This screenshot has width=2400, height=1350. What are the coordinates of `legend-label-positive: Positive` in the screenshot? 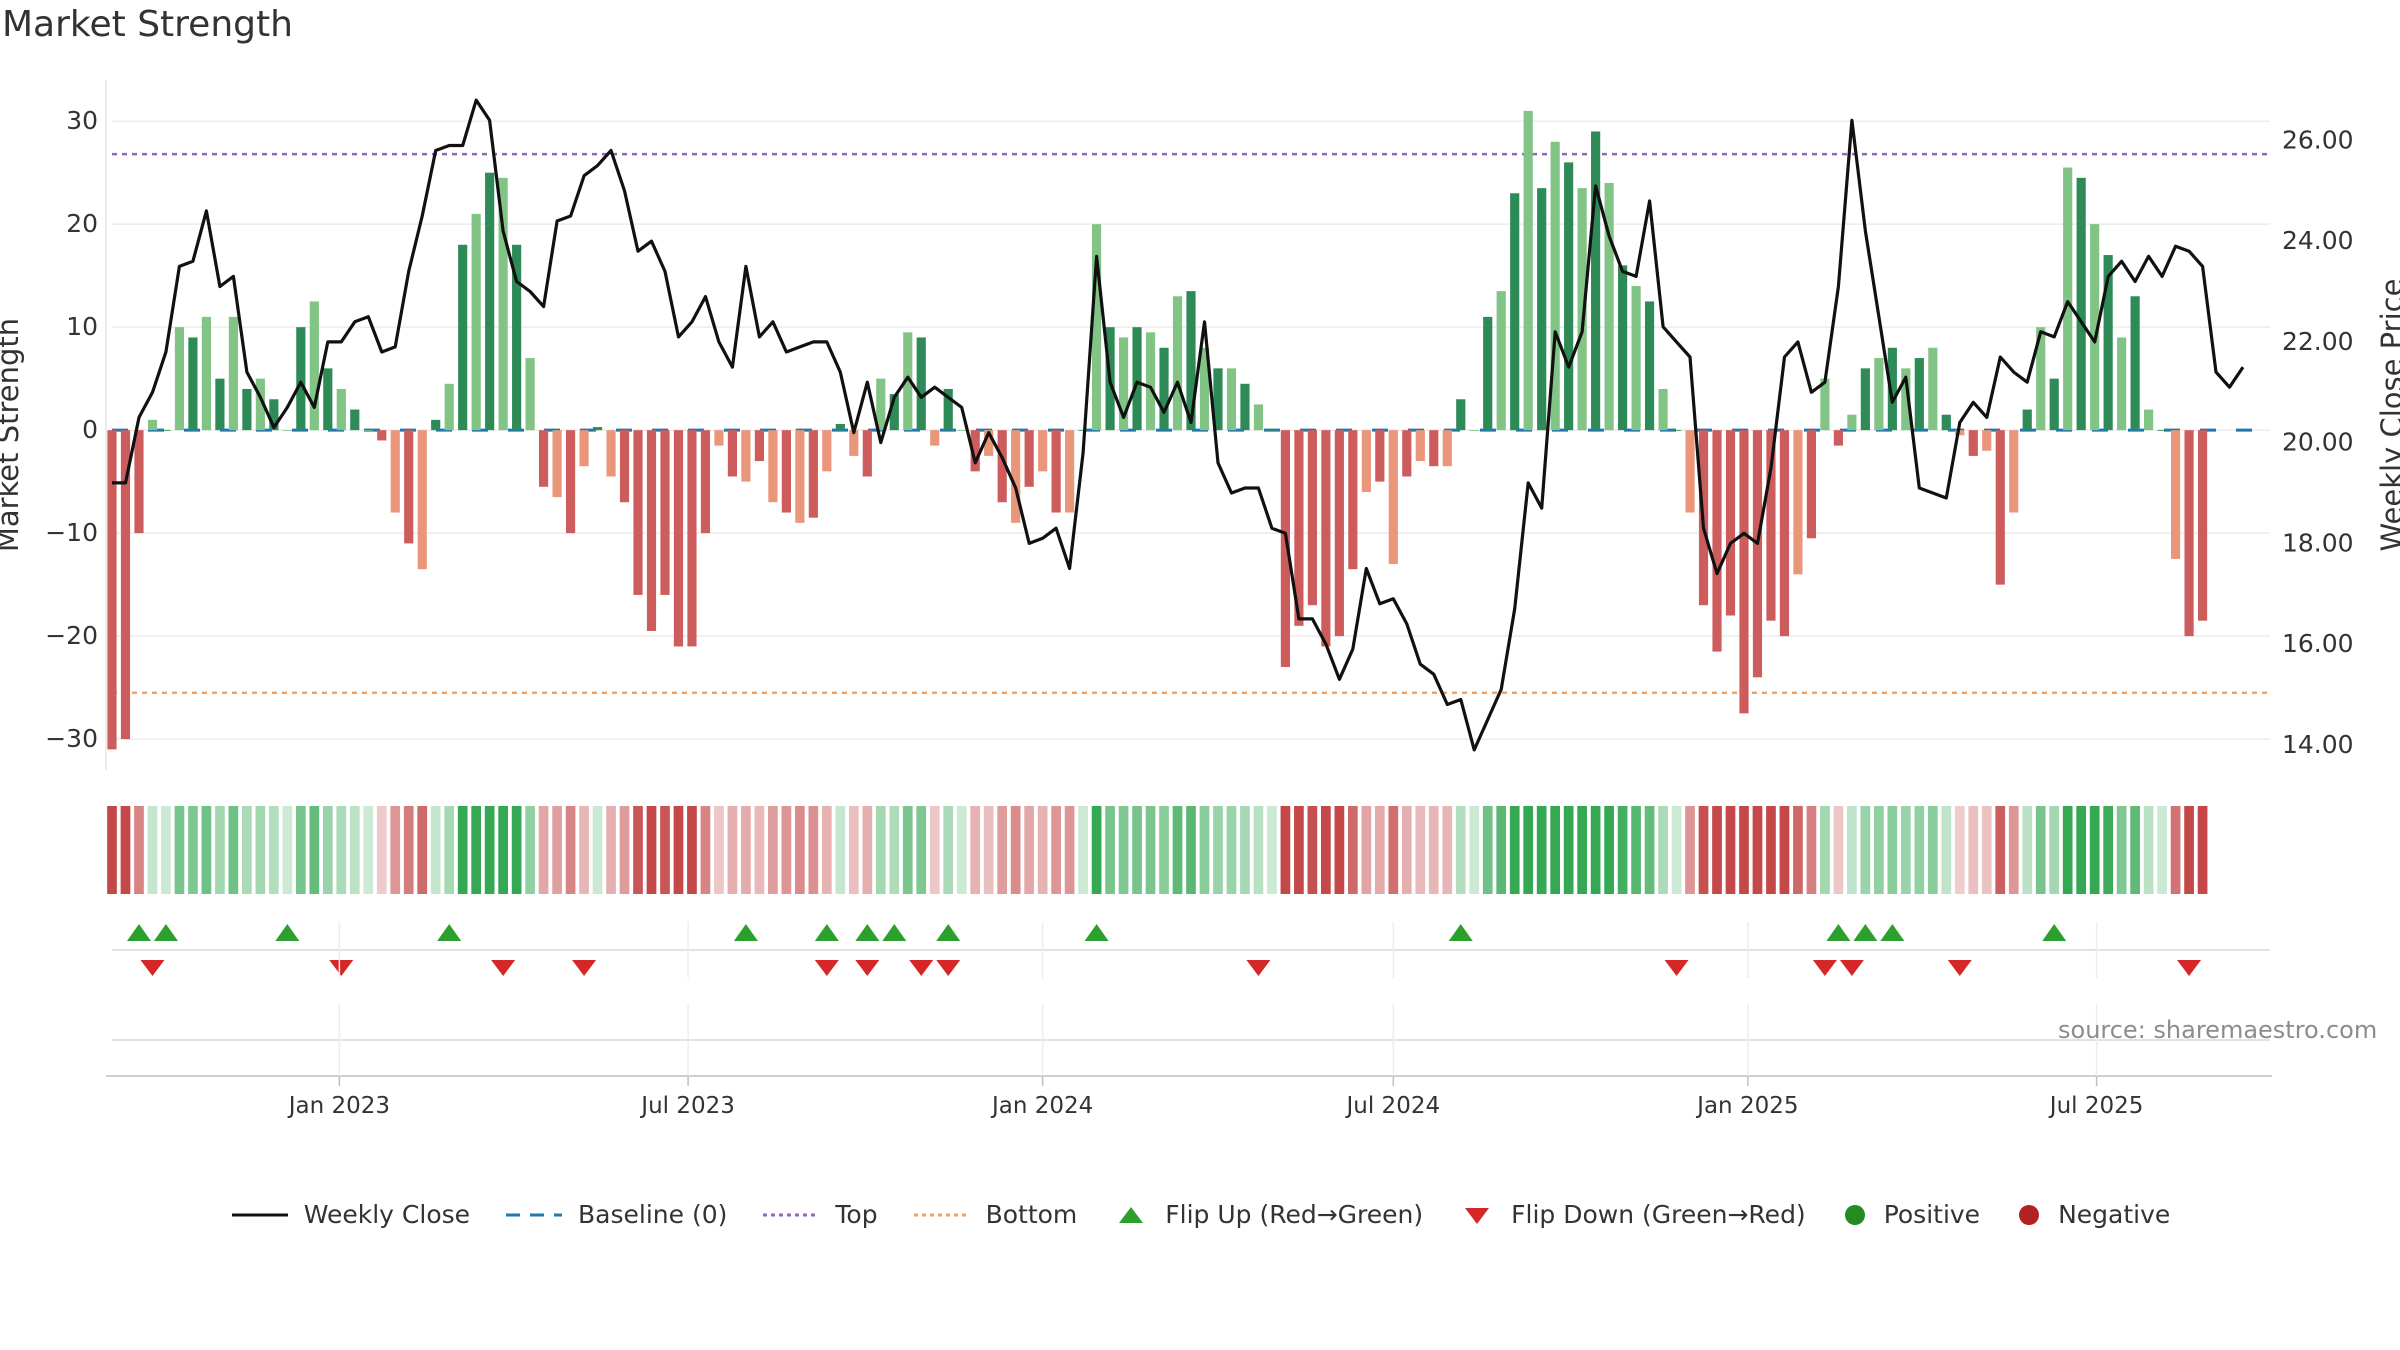 It's located at (1932, 1214).